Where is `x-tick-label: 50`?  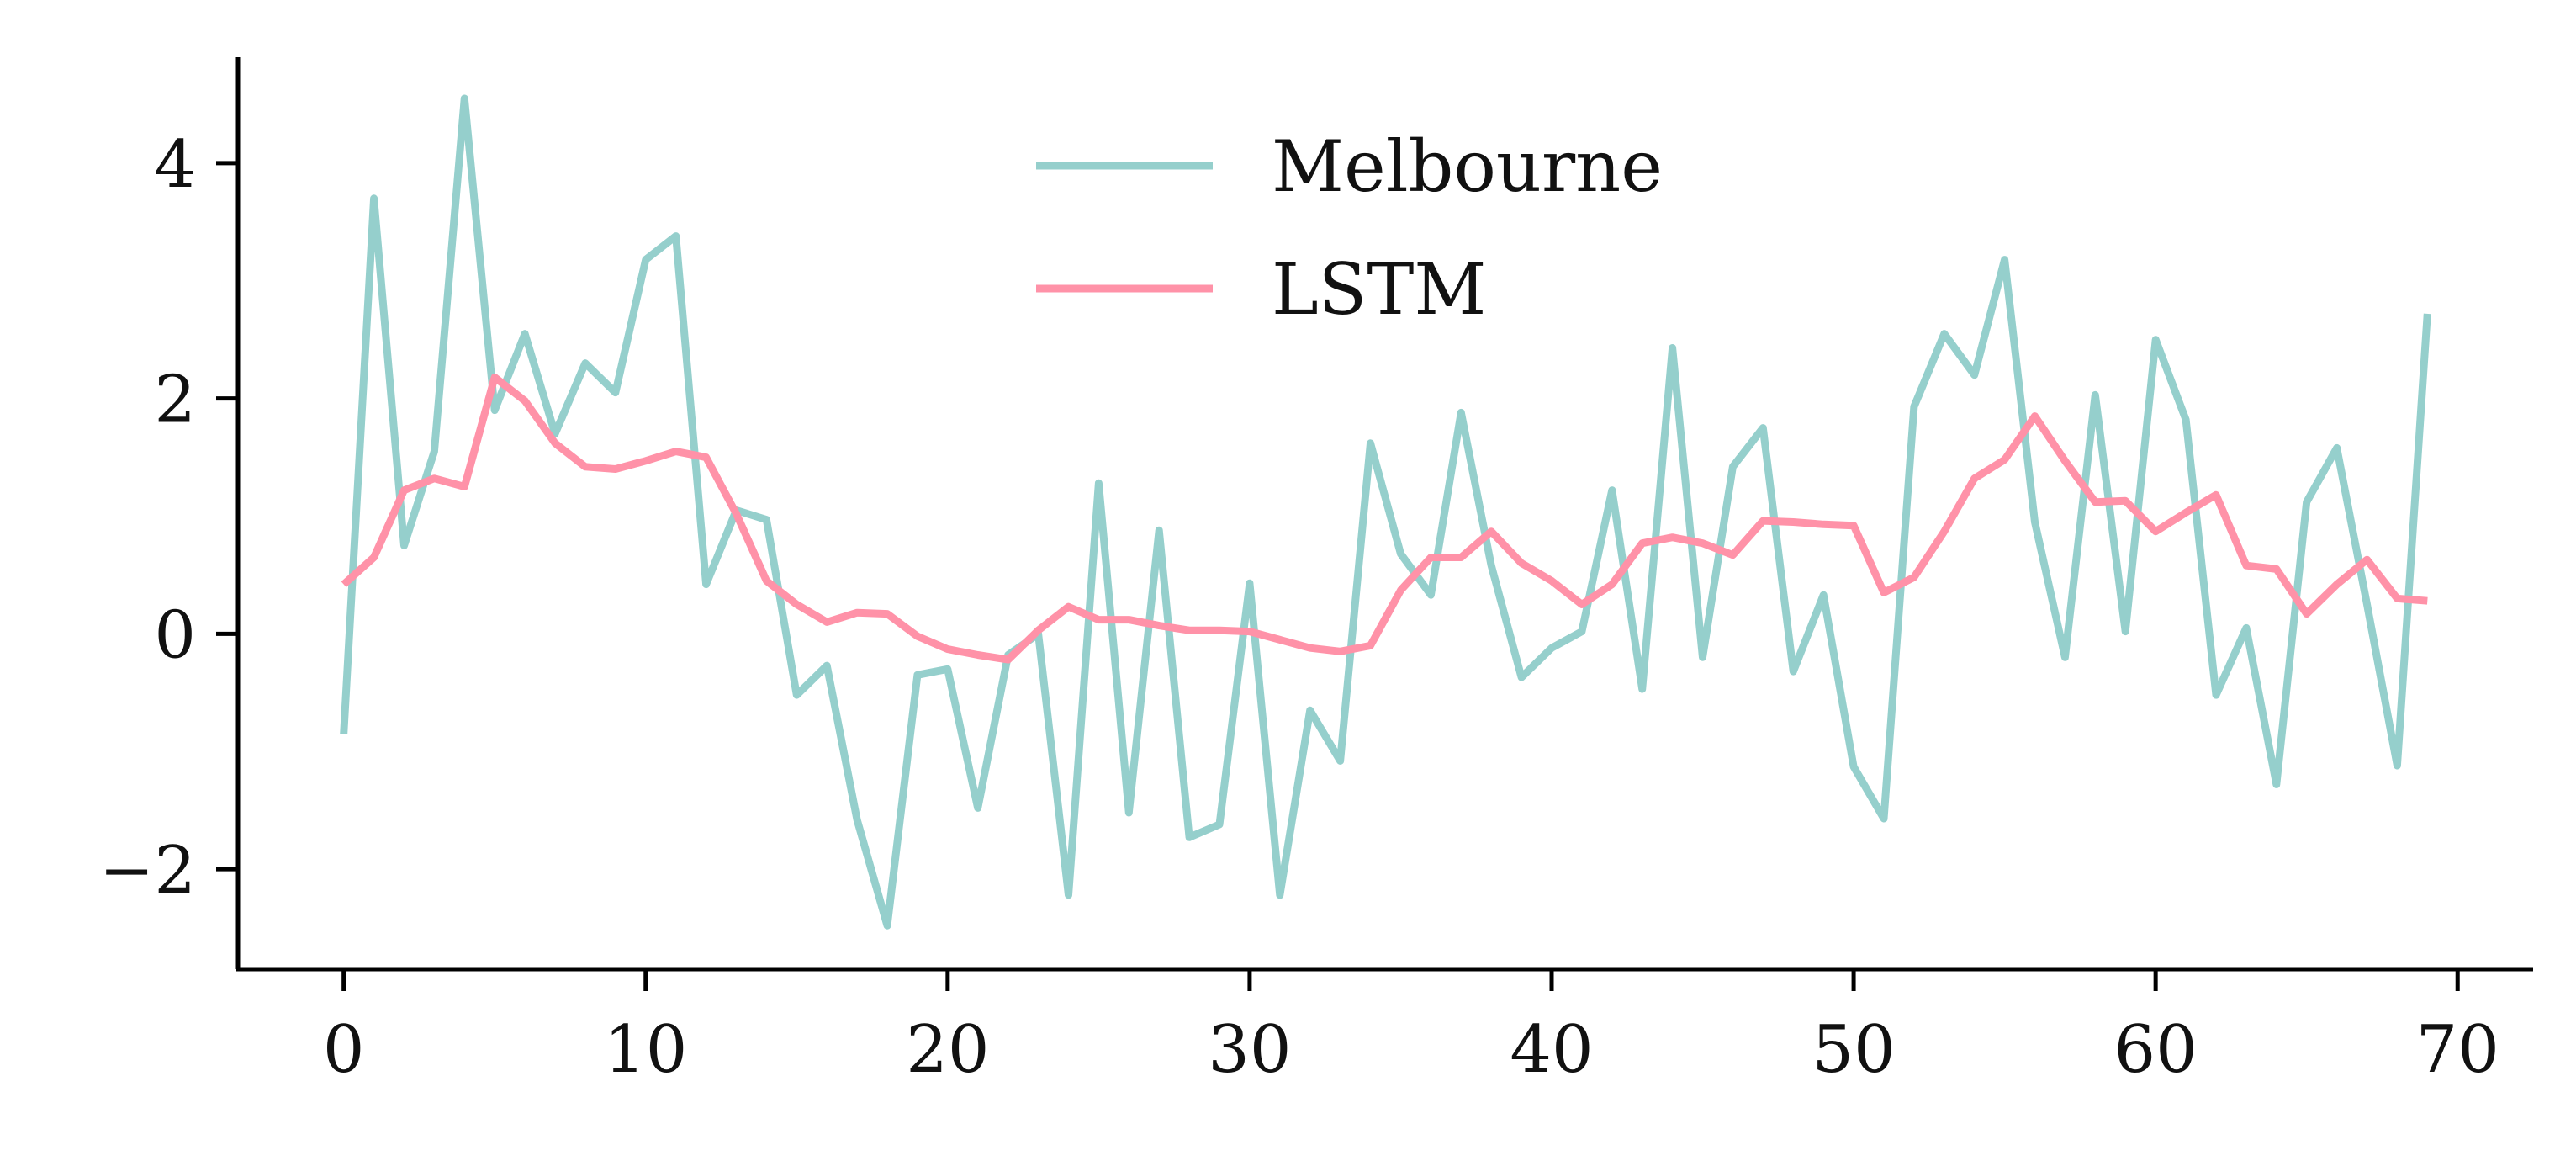
x-tick-label: 50 is located at coordinates (1853, 1050).